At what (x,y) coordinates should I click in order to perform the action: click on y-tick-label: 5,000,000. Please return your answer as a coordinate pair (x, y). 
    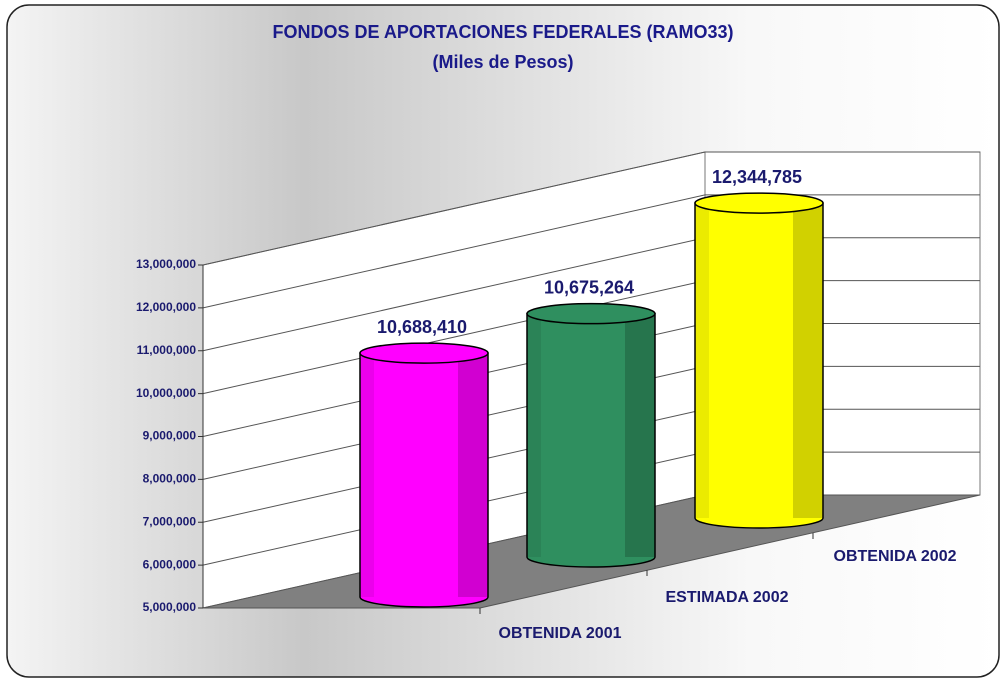
    Looking at the image, I should click on (170, 607).